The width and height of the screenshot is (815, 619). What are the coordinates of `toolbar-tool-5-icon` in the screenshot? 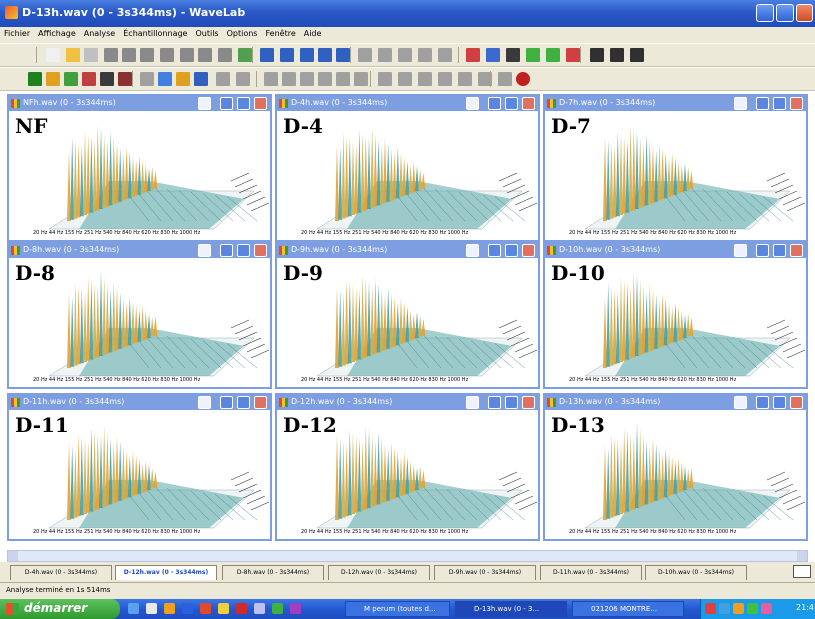 It's located at (129, 55).